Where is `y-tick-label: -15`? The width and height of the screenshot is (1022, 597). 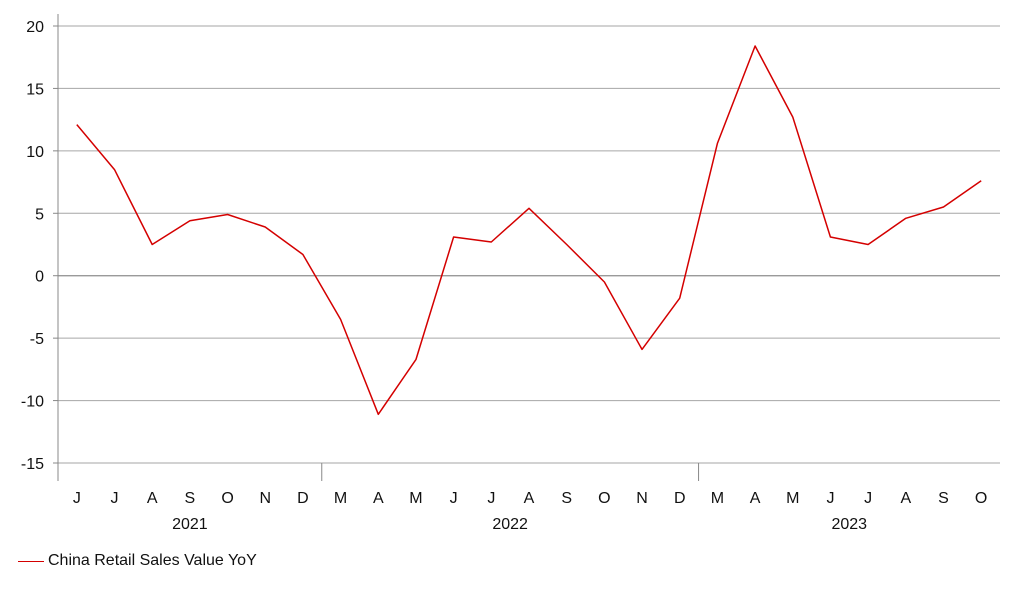
y-tick-label: -15 is located at coordinates (32, 464).